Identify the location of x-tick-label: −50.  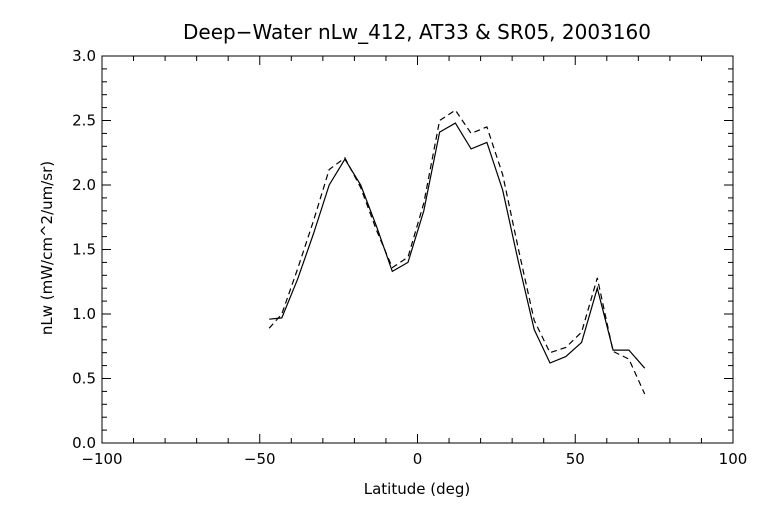
(260, 459).